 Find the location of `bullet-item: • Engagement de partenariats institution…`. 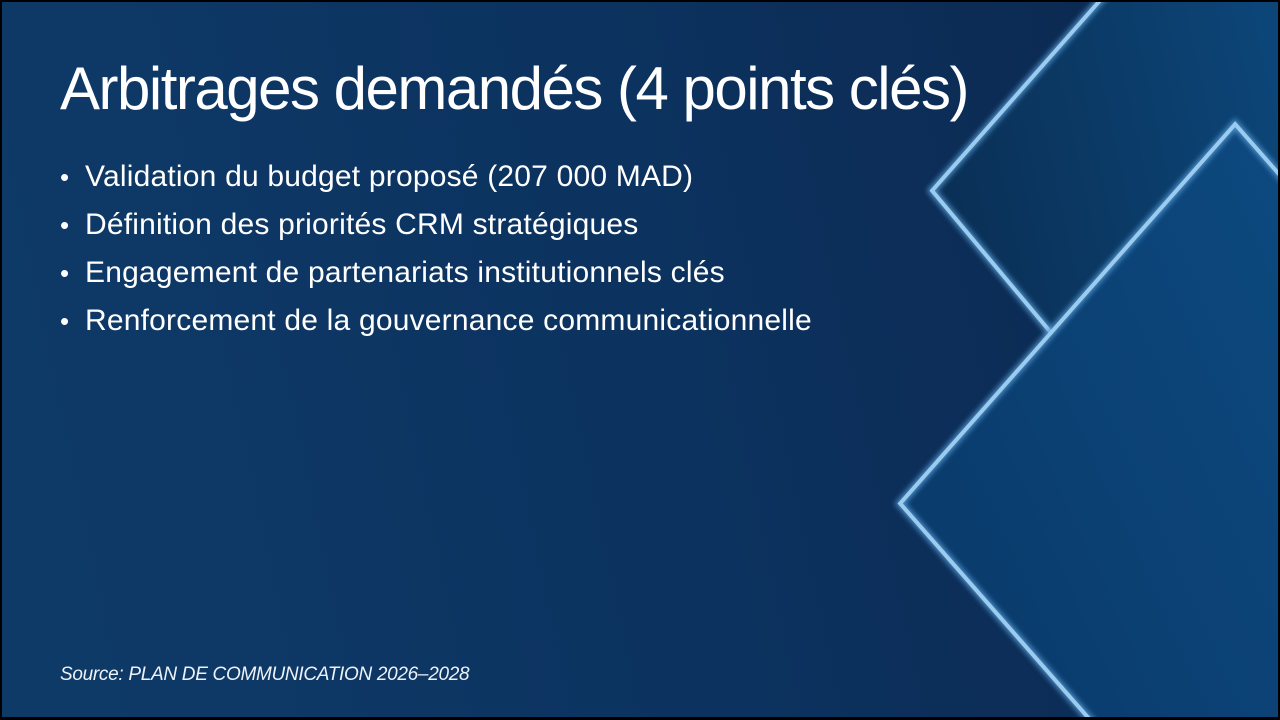

bullet-item: • Engagement de partenariats institution… is located at coordinates (436, 273).